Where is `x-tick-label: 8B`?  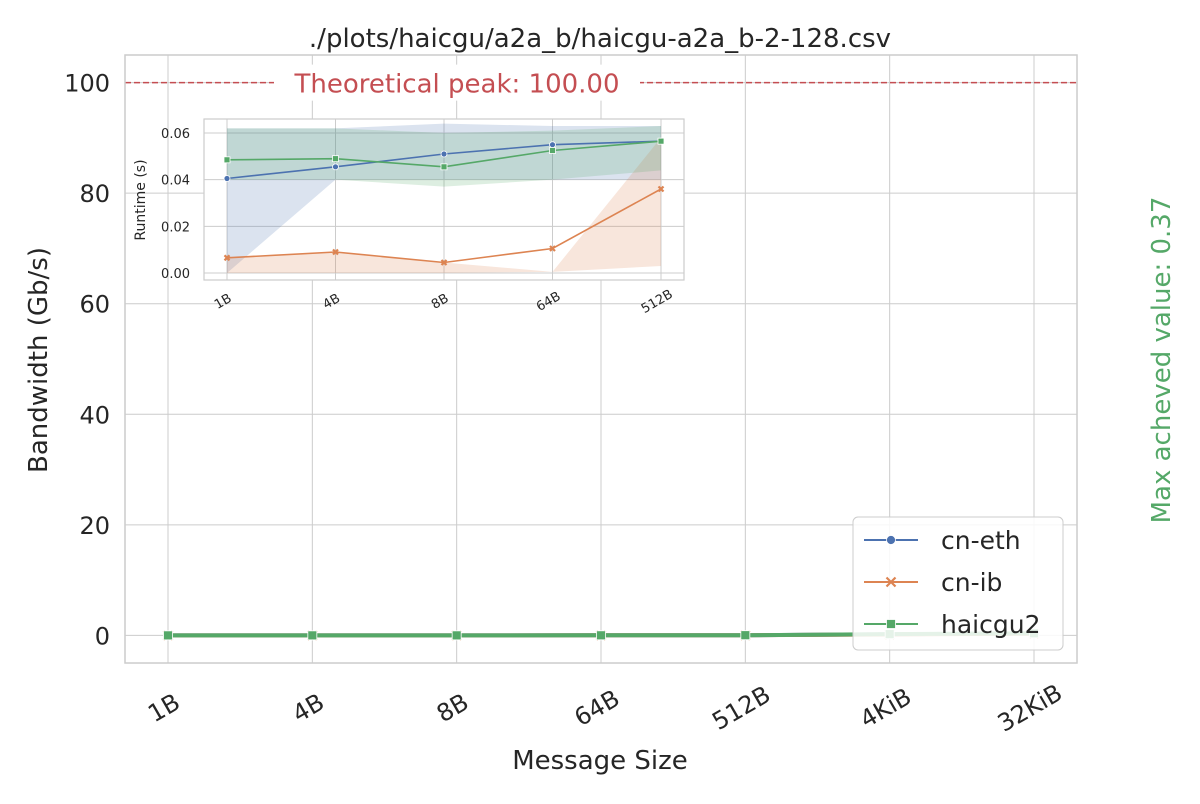 x-tick-label: 8B is located at coordinates (452, 708).